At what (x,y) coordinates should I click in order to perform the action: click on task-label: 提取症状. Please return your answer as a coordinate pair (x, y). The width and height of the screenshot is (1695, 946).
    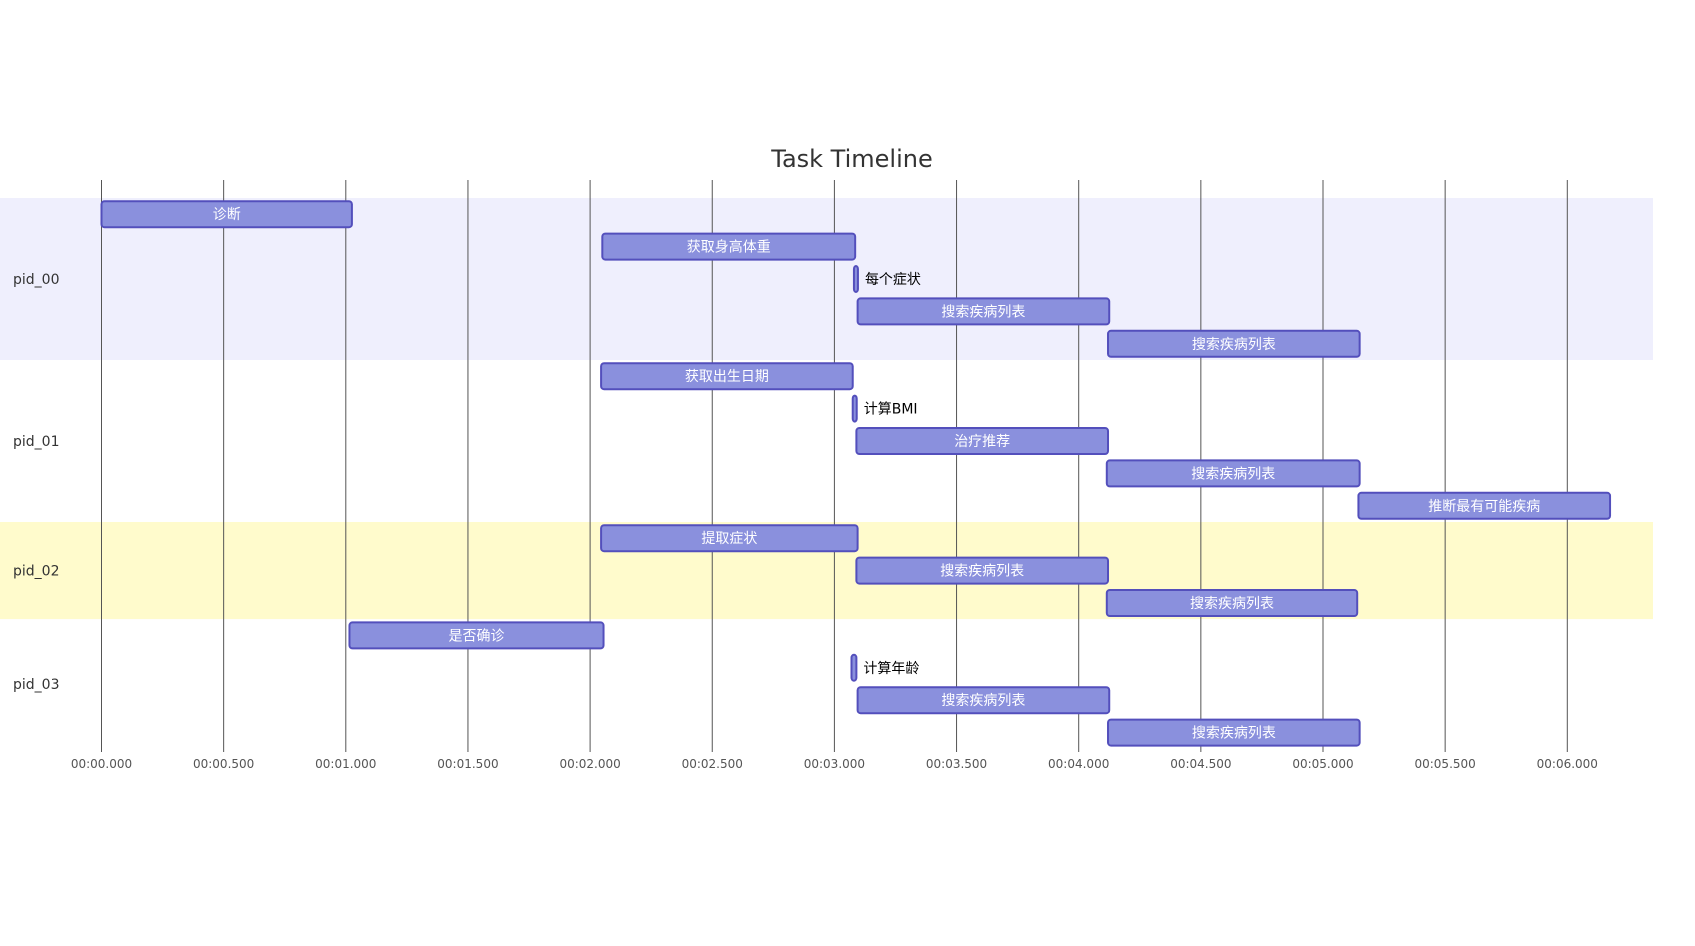
    Looking at the image, I should click on (729, 539).